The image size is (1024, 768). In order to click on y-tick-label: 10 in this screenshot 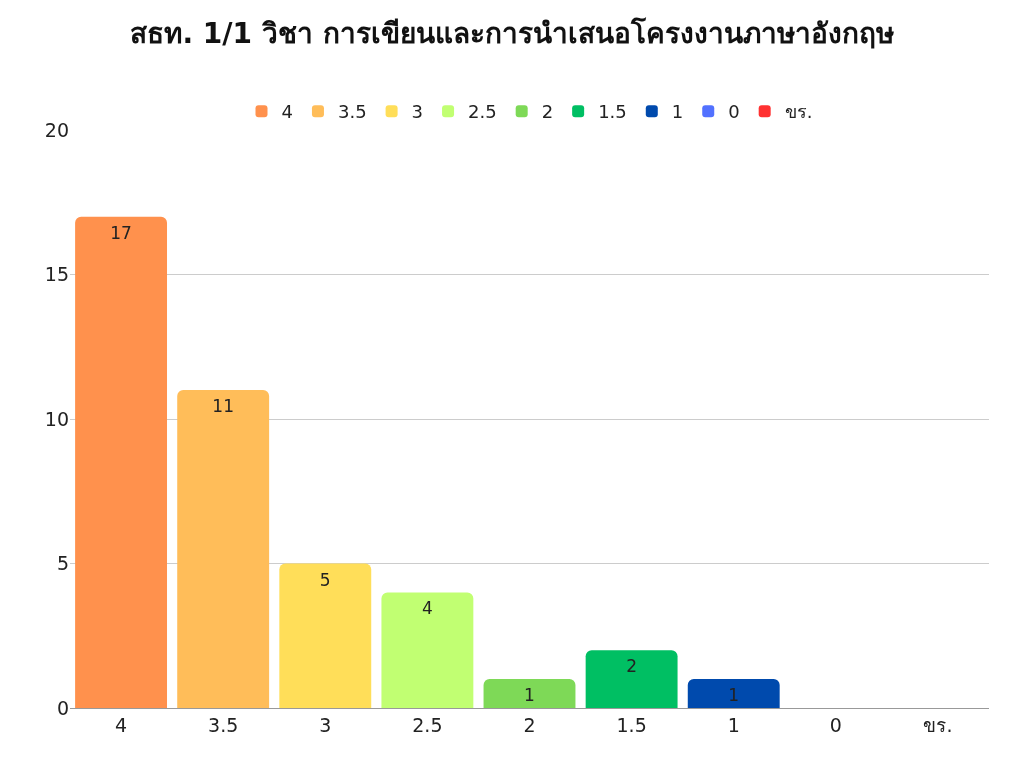, I will do `click(56, 418)`.